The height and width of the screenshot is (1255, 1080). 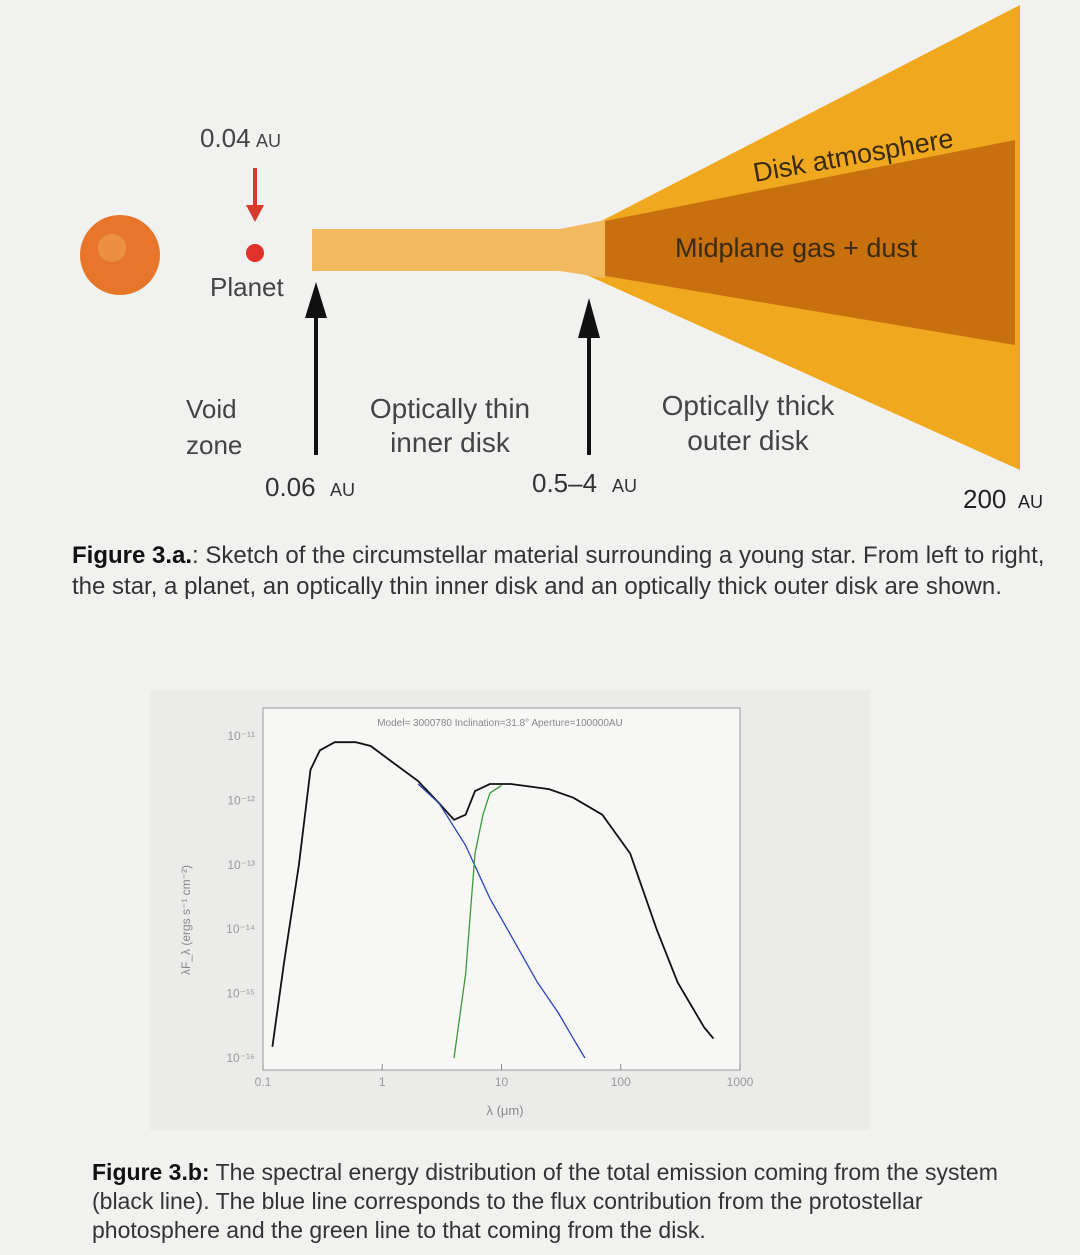 I want to click on transition-unit: AU, so click(x=624, y=486).